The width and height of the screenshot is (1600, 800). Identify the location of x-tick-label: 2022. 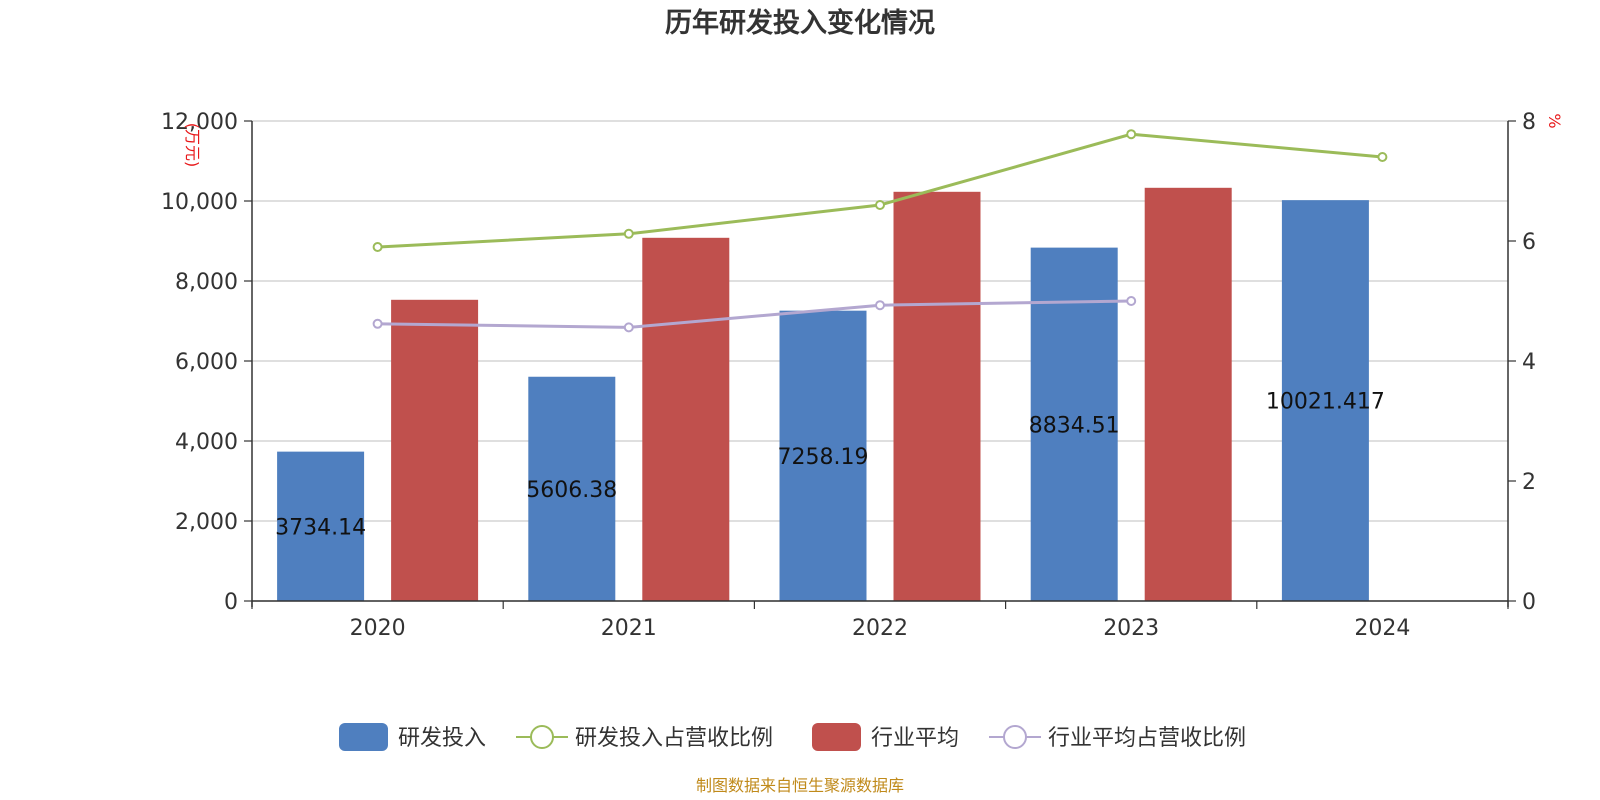
(880, 628).